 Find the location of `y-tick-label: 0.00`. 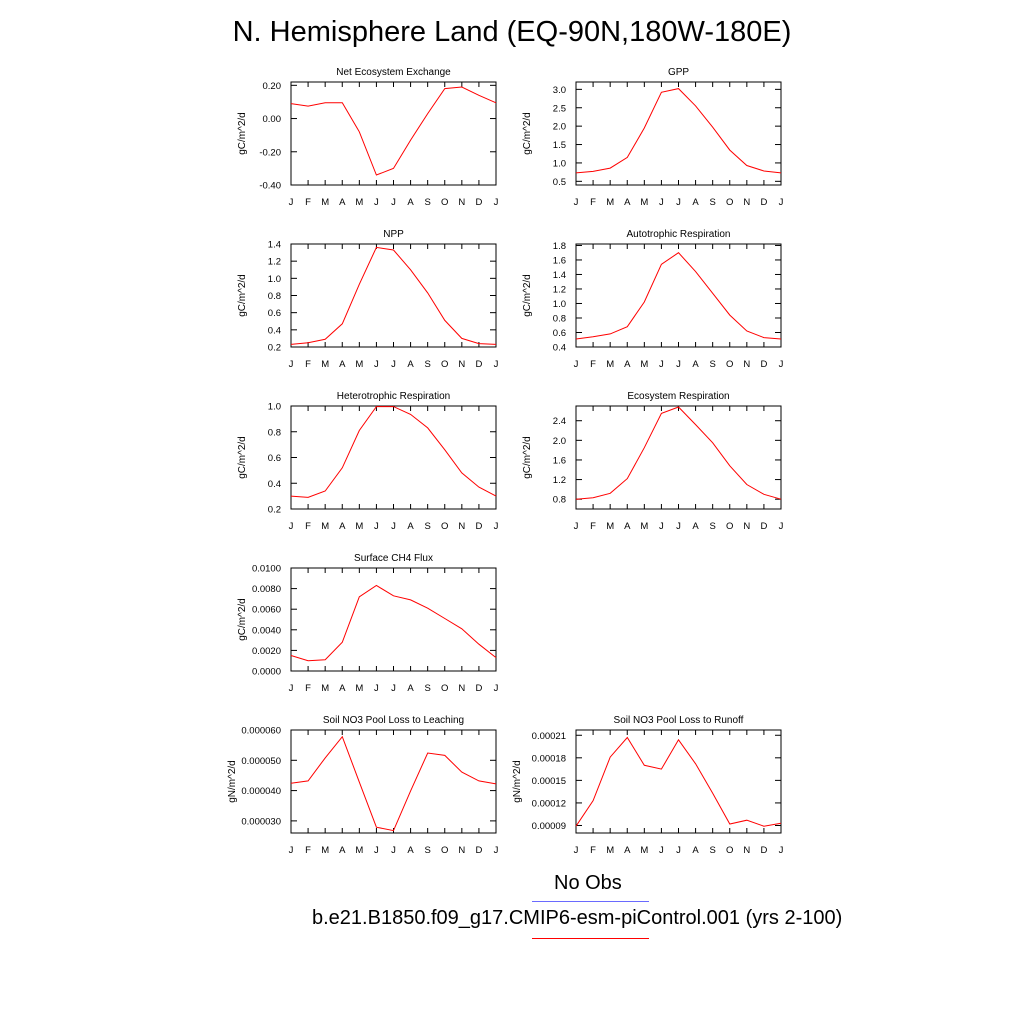

y-tick-label: 0.00 is located at coordinates (272, 119).